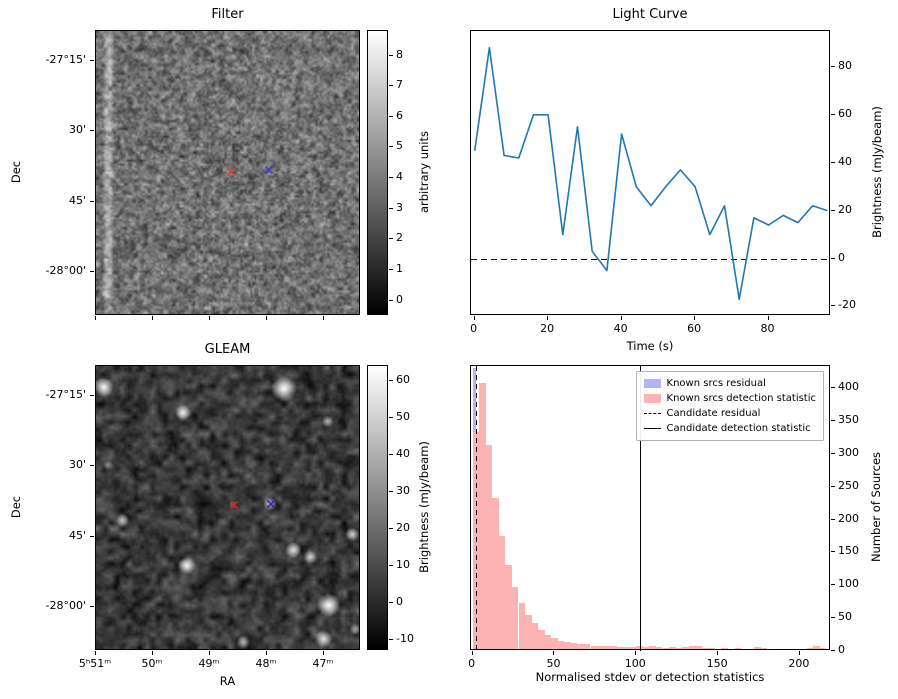  What do you see at coordinates (848, 518) in the screenshot?
I see `y-tick-label: 200` at bounding box center [848, 518].